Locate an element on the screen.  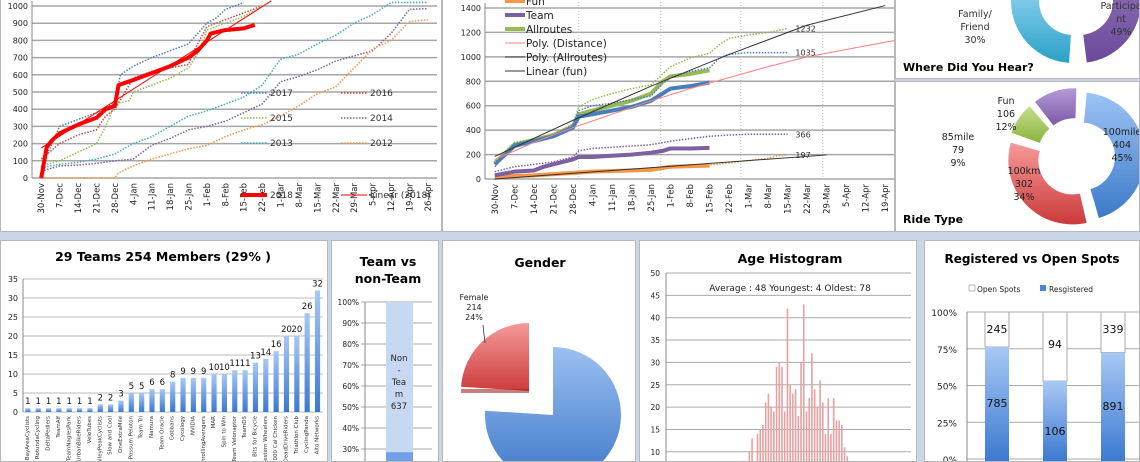
slice-label: Female is located at coordinates (474, 297).